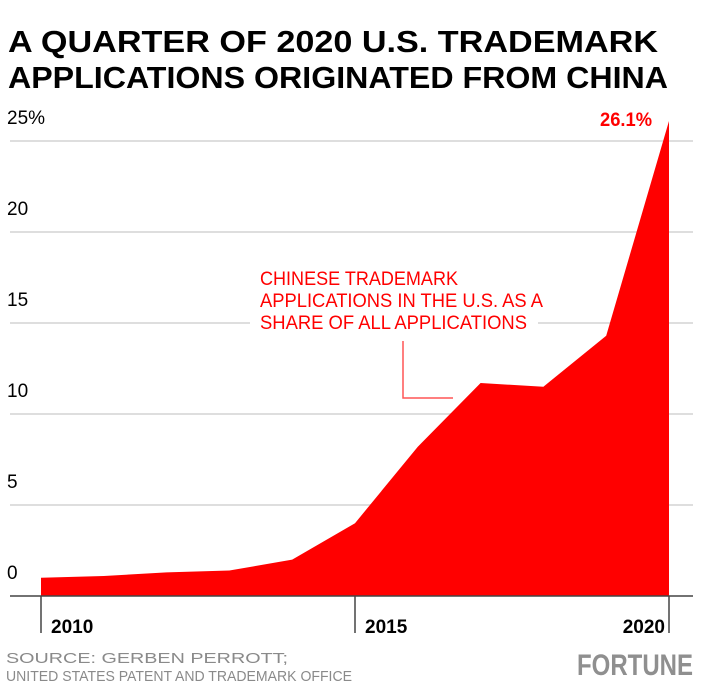 The height and width of the screenshot is (693, 701). I want to click on y-tick-label: 25%, so click(26, 118).